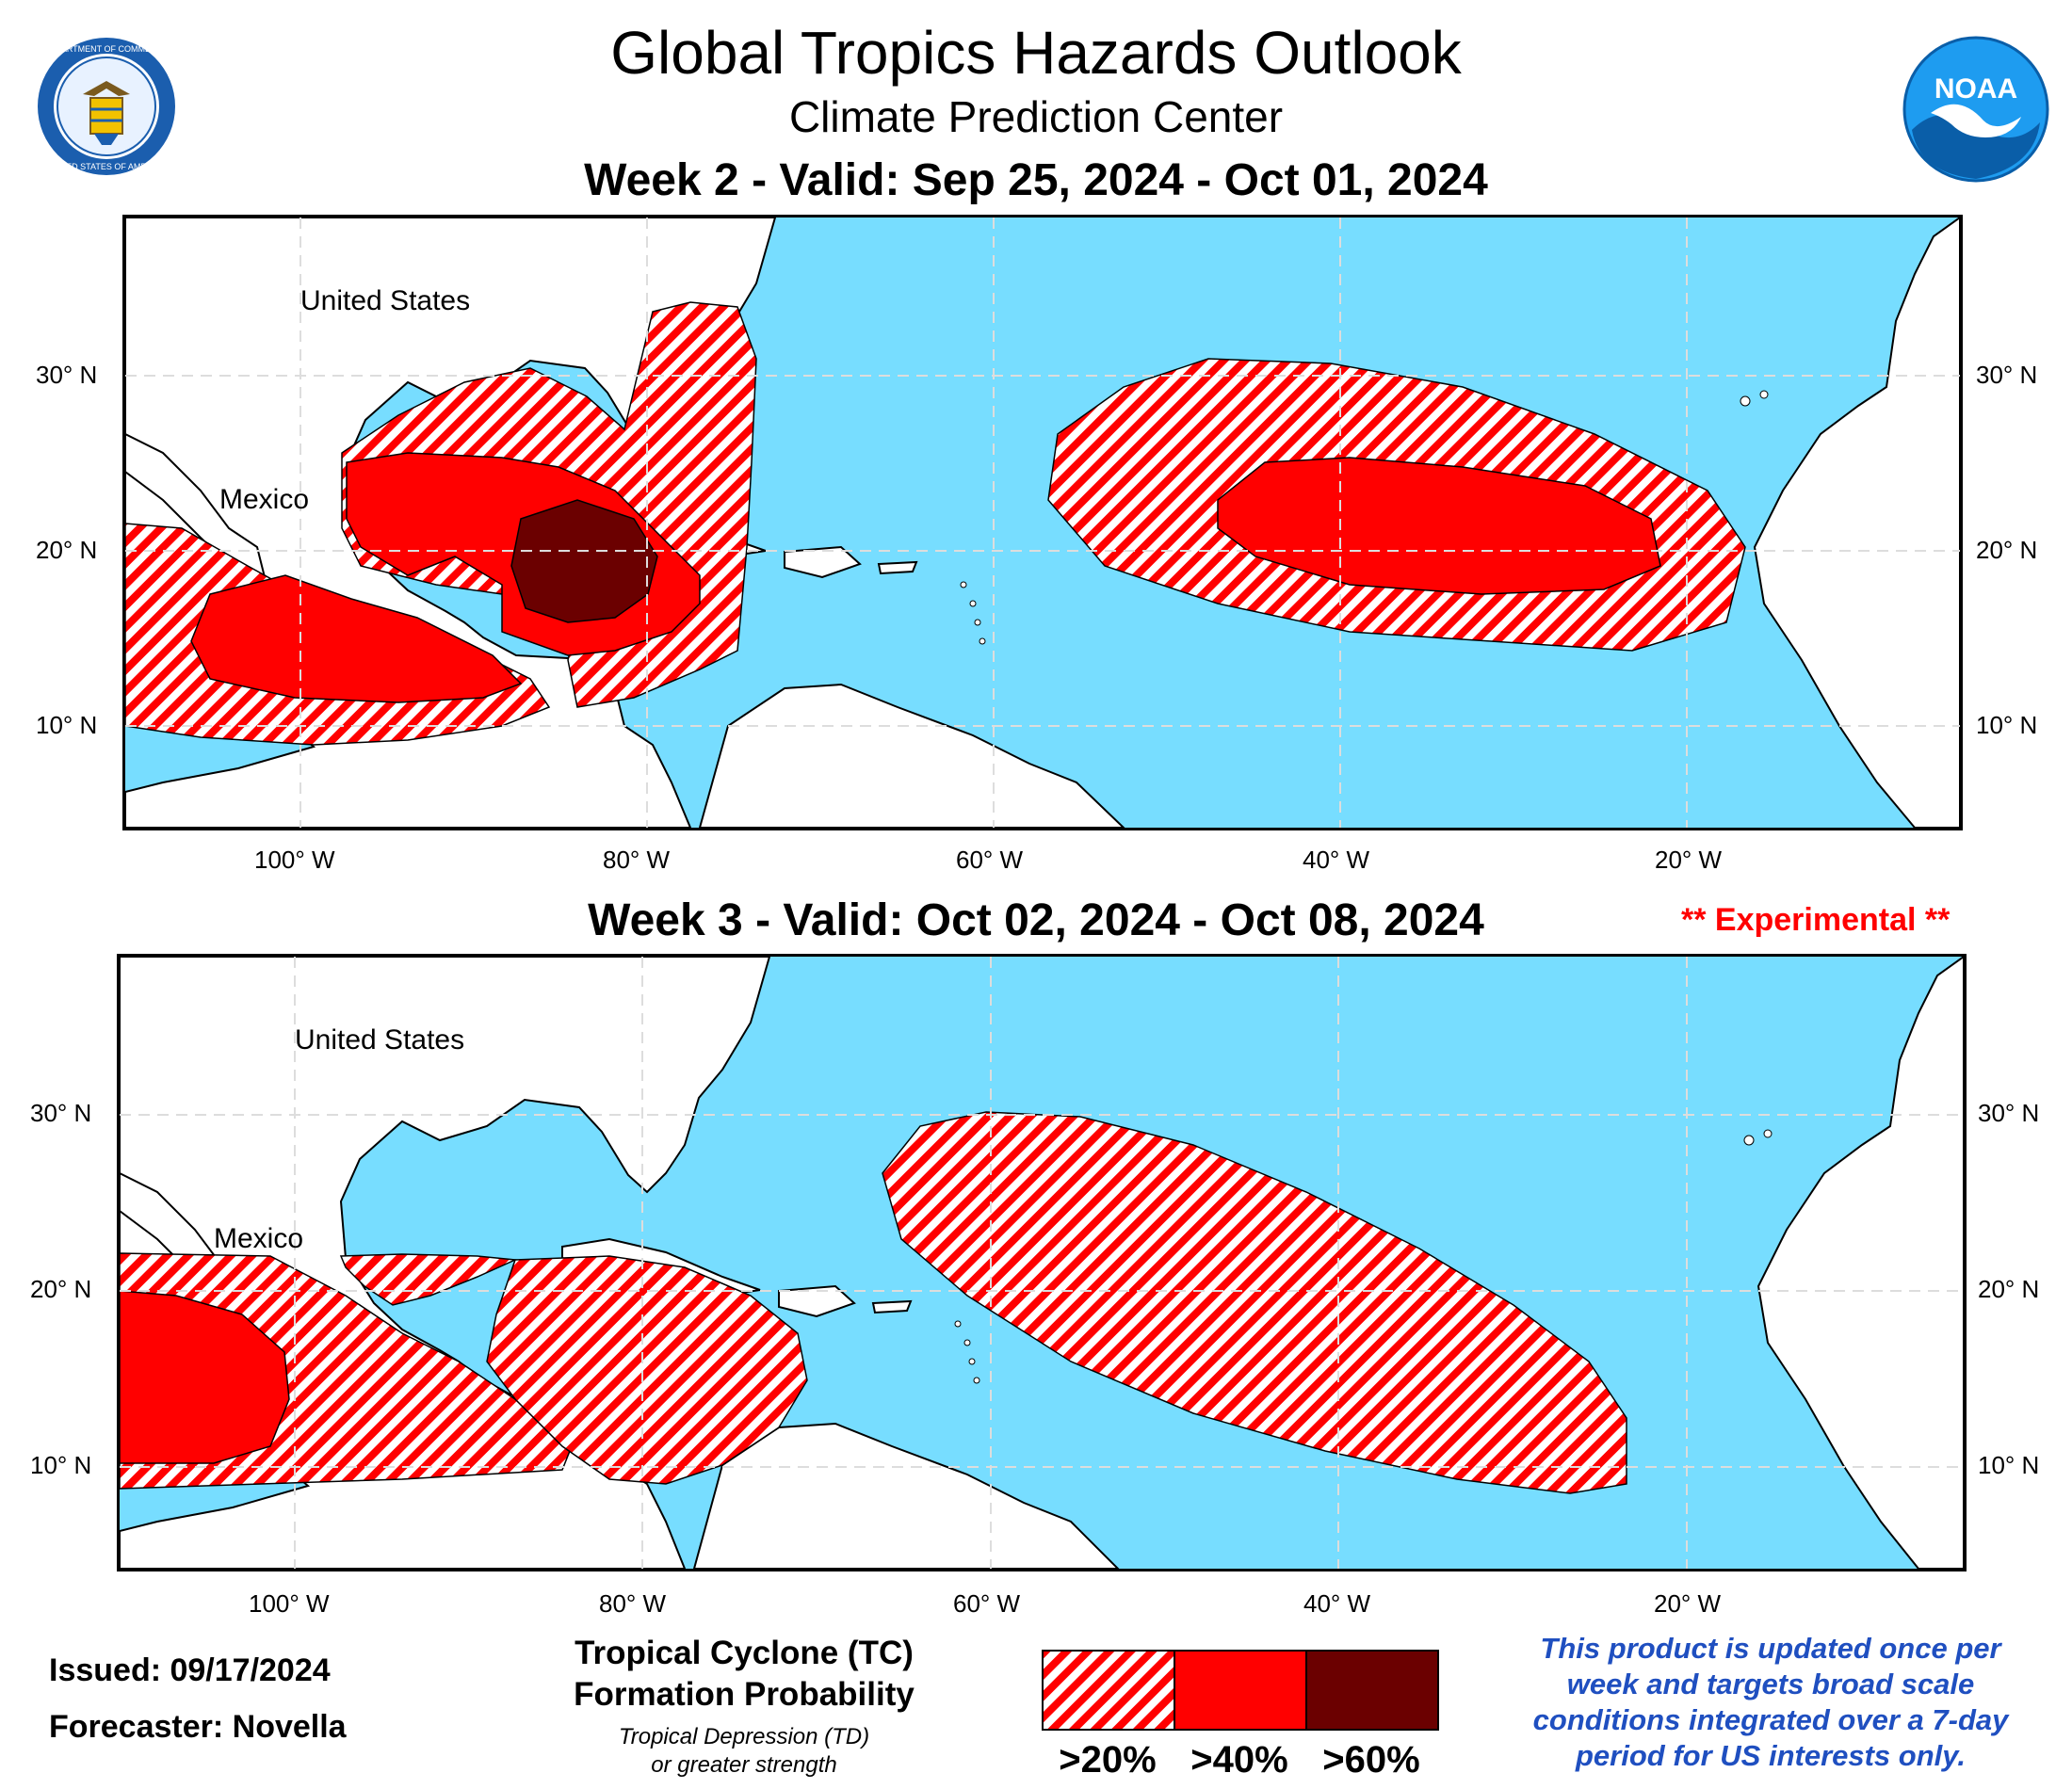  Describe the element at coordinates (1337, 860) in the screenshot. I see `week2-lon-label: 40° W` at that location.